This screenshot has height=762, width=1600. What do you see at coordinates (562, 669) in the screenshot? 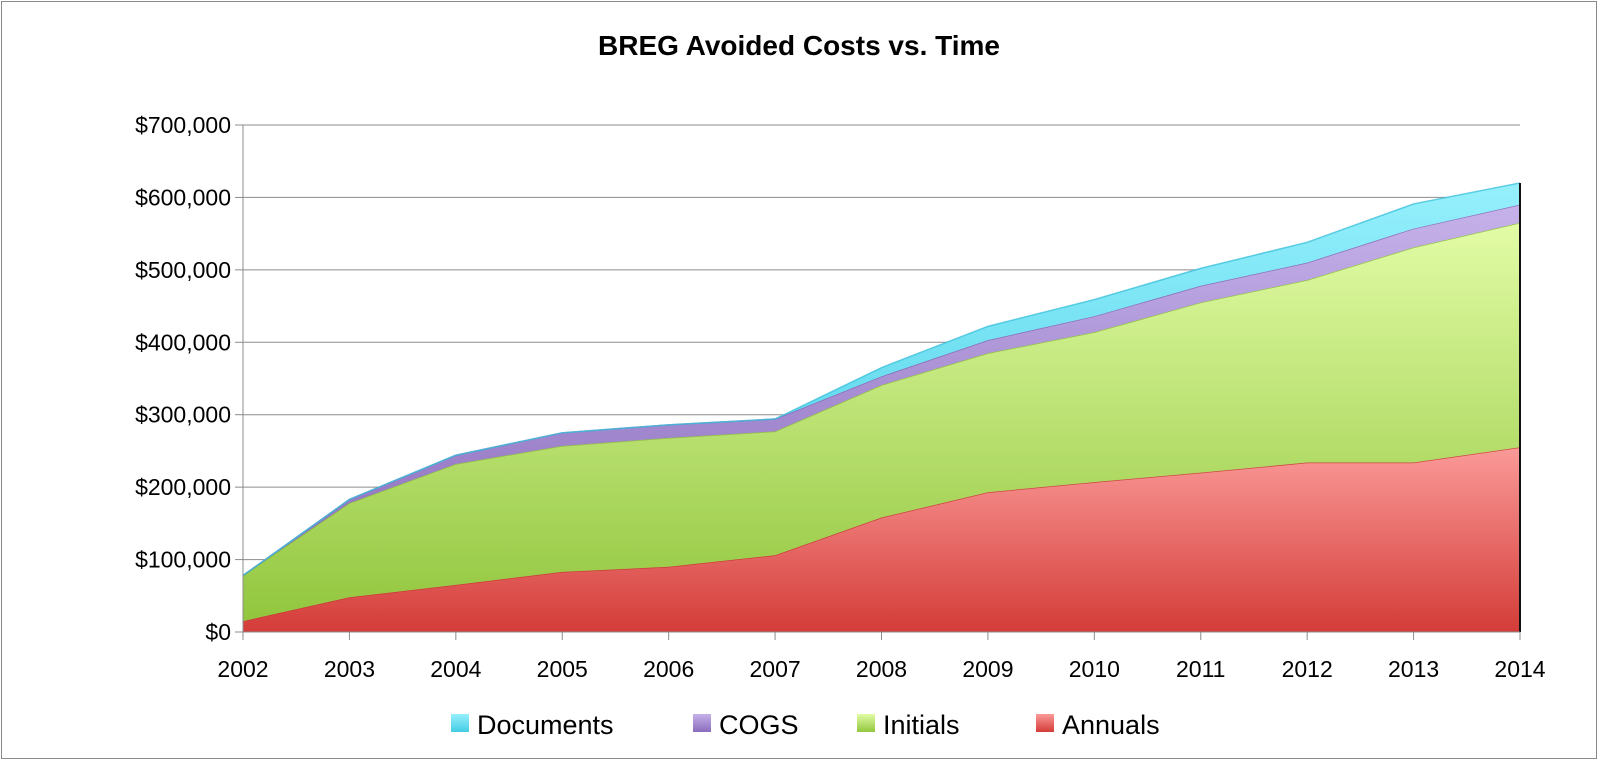
I see `x-tick-label: 2005` at bounding box center [562, 669].